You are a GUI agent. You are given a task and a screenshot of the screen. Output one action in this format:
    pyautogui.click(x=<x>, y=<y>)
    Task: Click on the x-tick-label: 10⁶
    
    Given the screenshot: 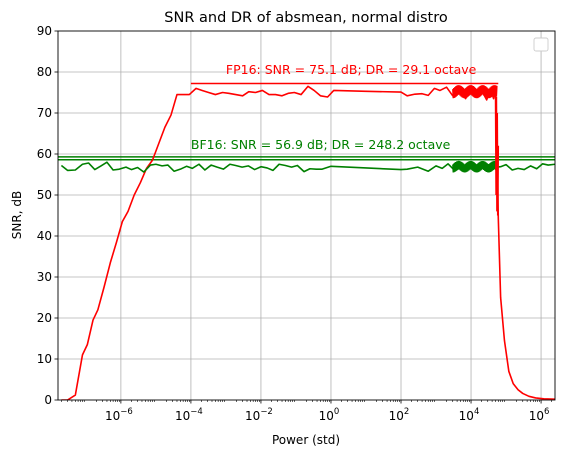 What is the action you would take?
    pyautogui.click(x=539, y=415)
    